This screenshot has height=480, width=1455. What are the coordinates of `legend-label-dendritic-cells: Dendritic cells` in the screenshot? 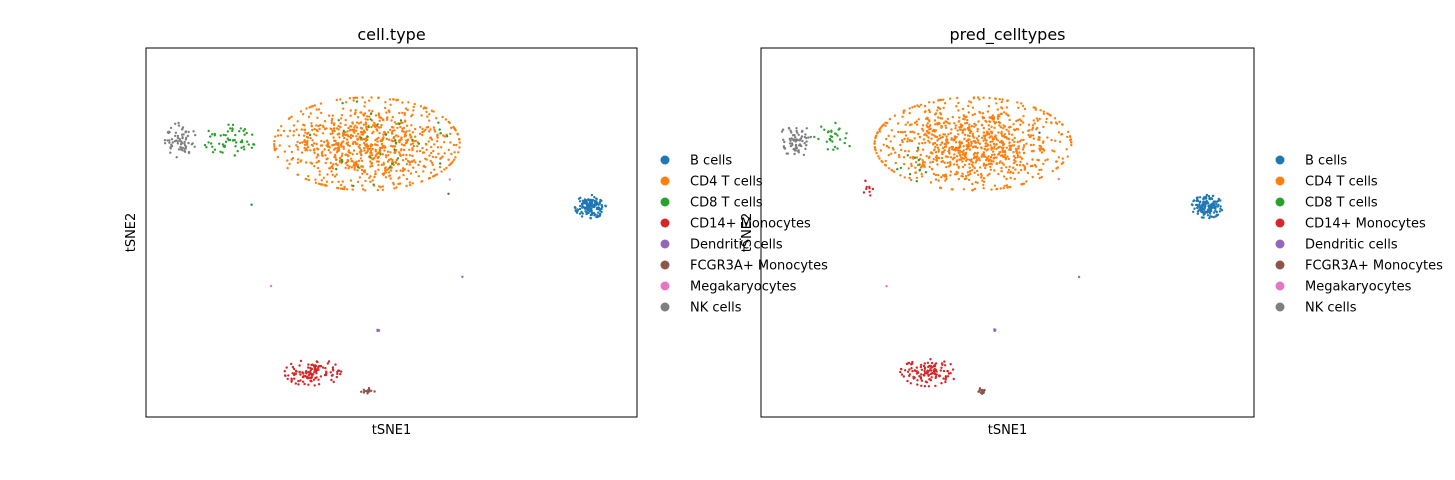 It's located at (1351, 245).